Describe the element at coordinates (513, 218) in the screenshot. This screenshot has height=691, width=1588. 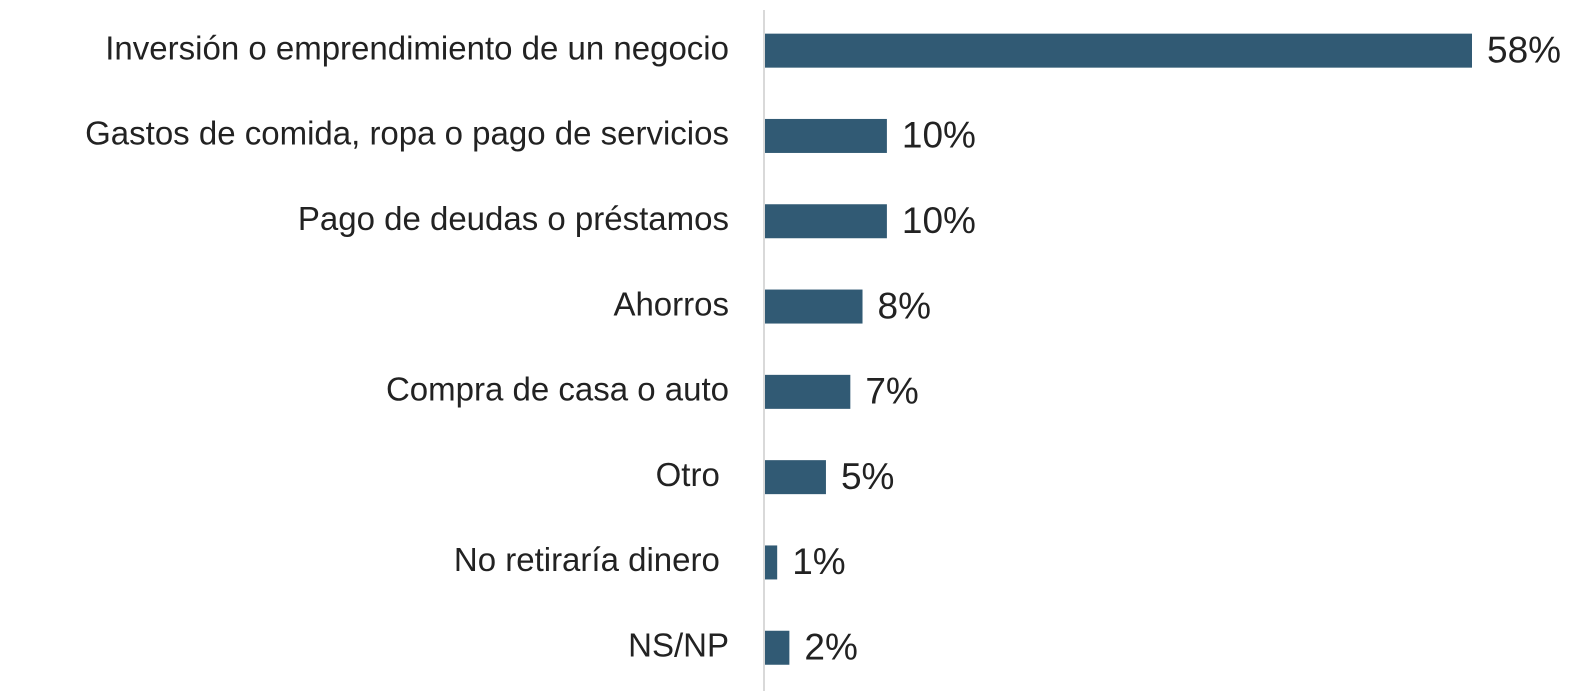
I see `category-label: Pago de deudas o préstamos` at that location.